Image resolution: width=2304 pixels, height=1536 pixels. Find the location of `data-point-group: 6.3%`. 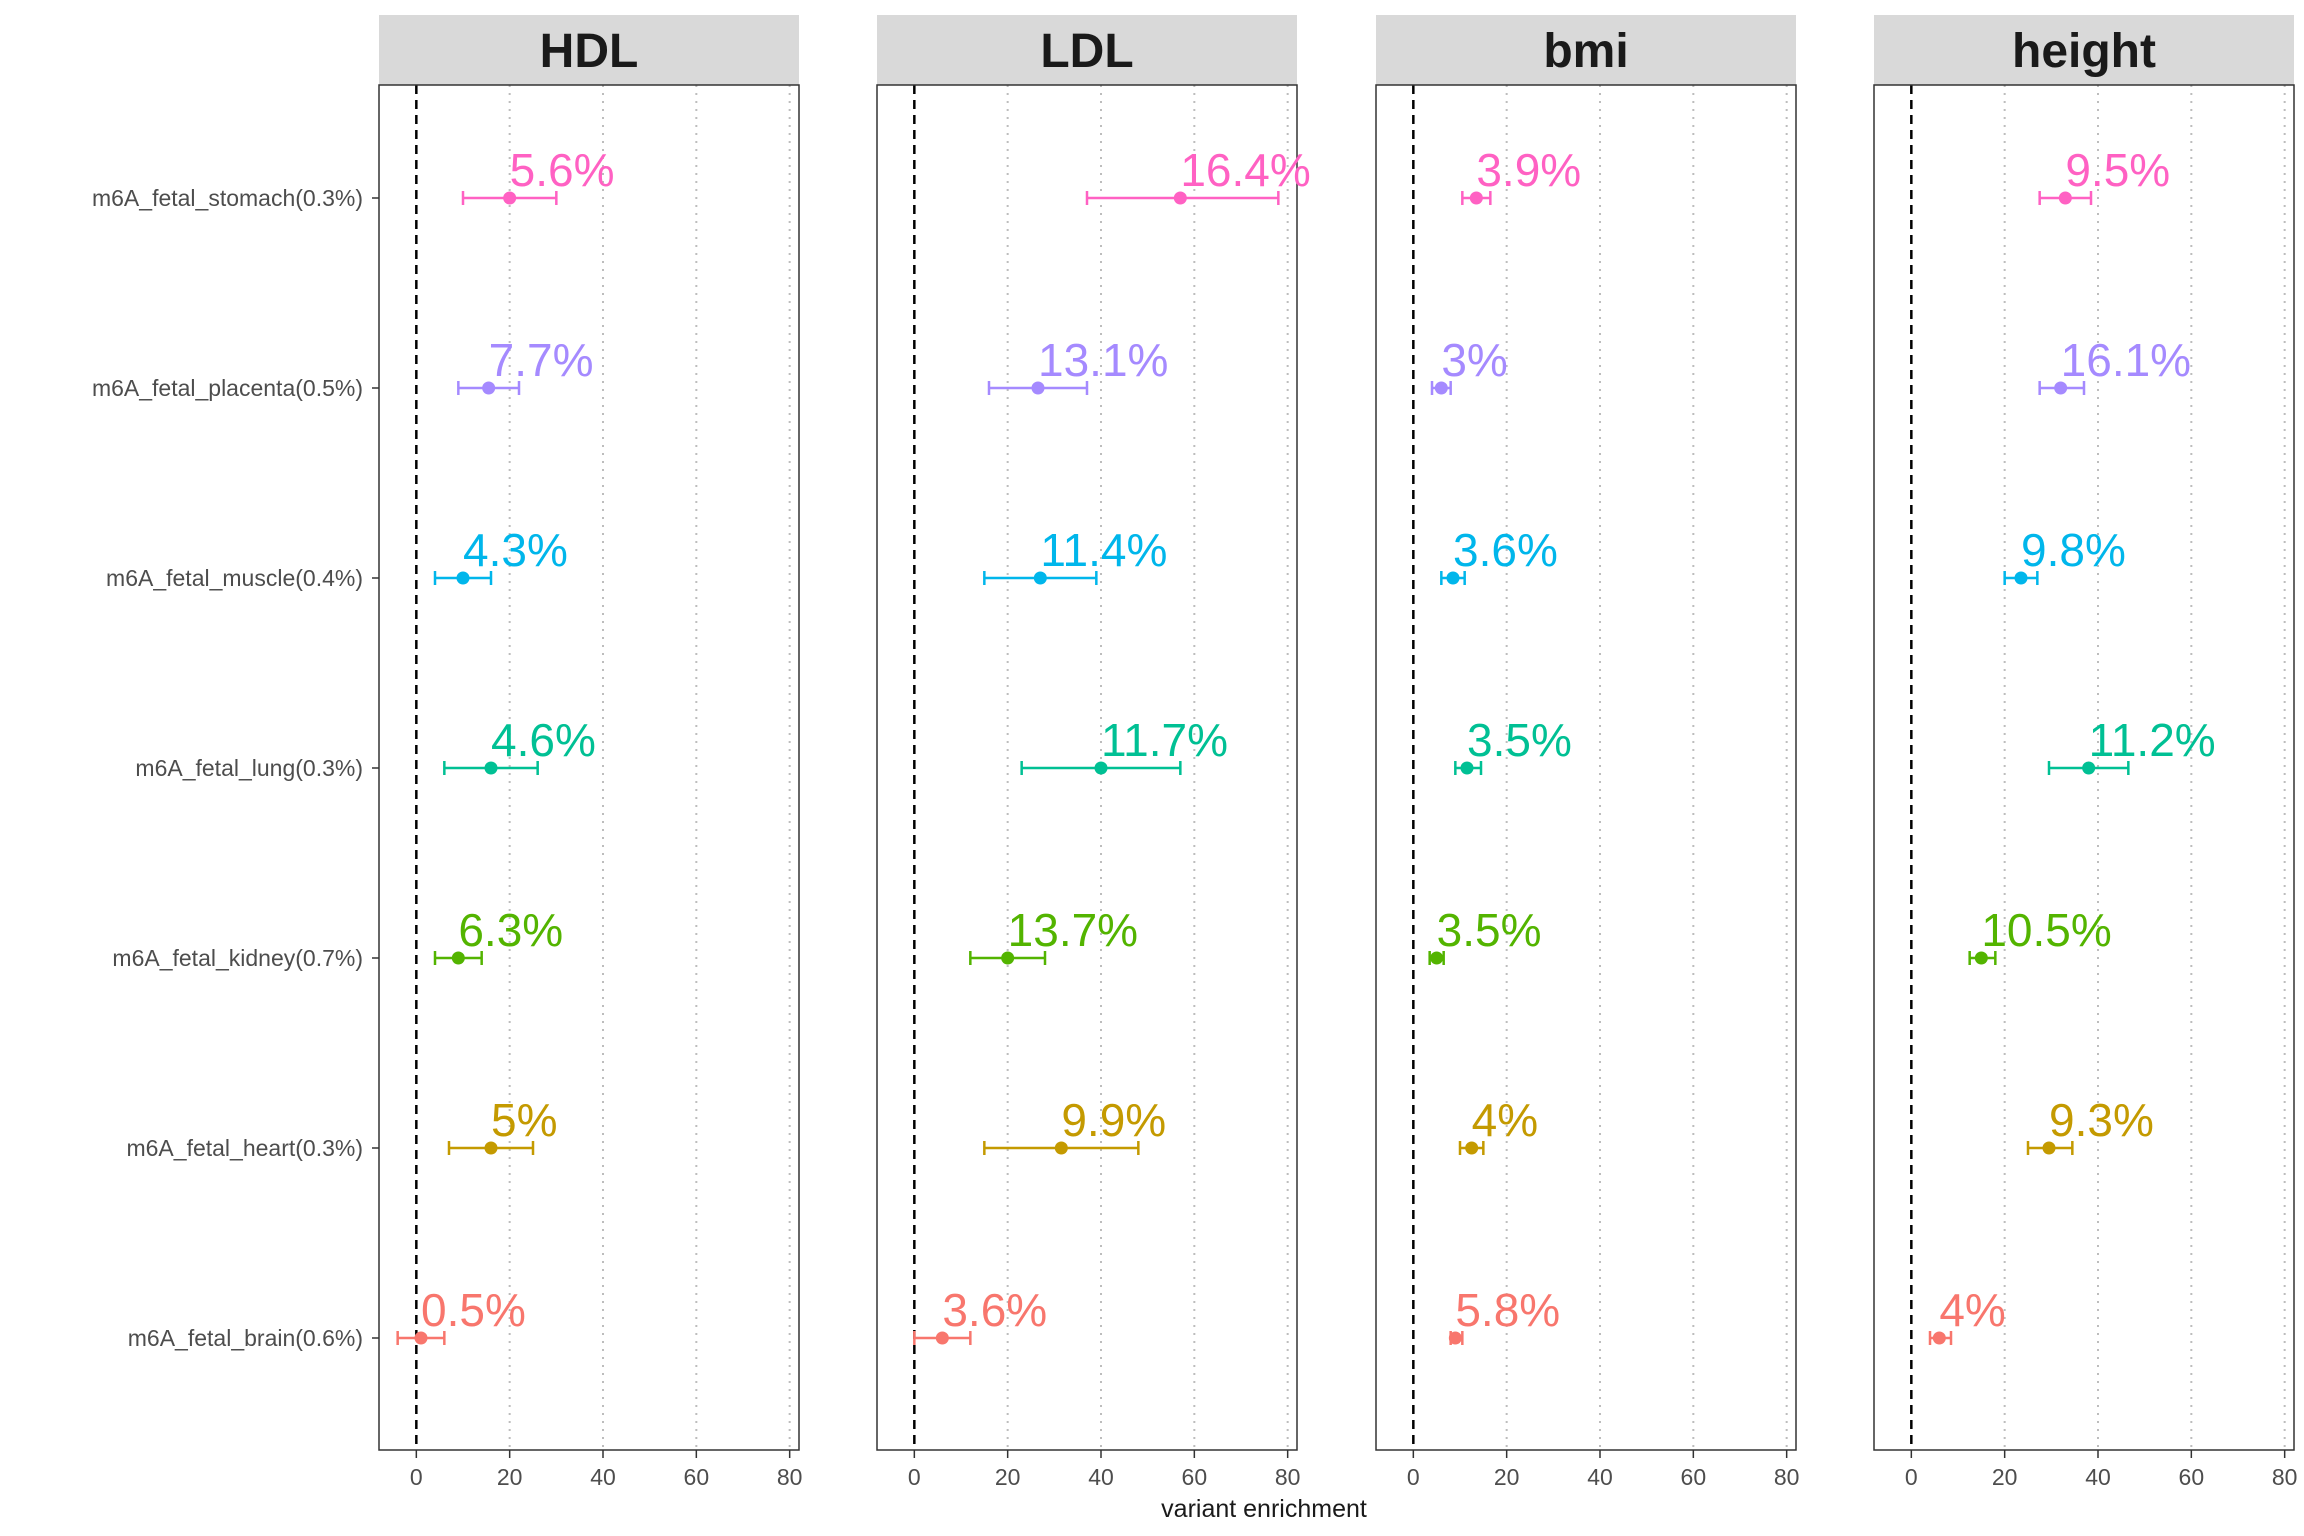

data-point-group: 6.3% is located at coordinates (498, 934).